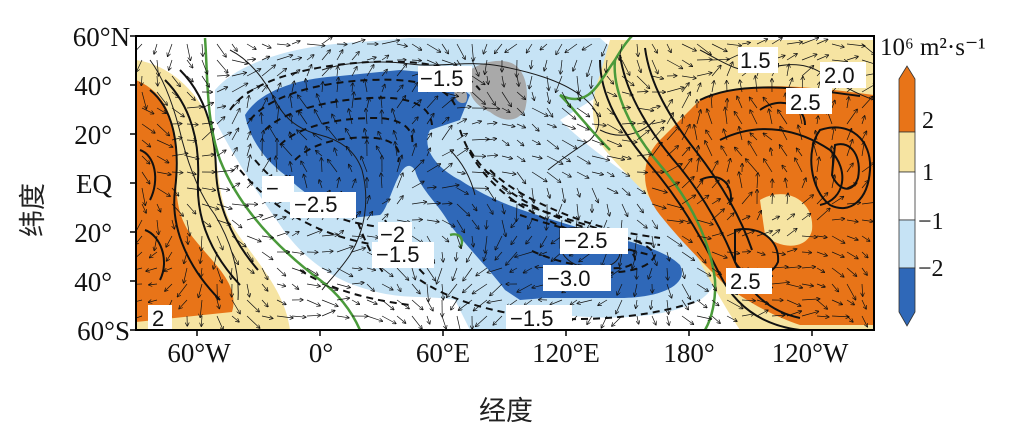 The image size is (1016, 444). What do you see at coordinates (933, 180) in the screenshot?
I see `colorbar: 10⁶ m²·s⁻¹ 2 1 −1 −2` at bounding box center [933, 180].